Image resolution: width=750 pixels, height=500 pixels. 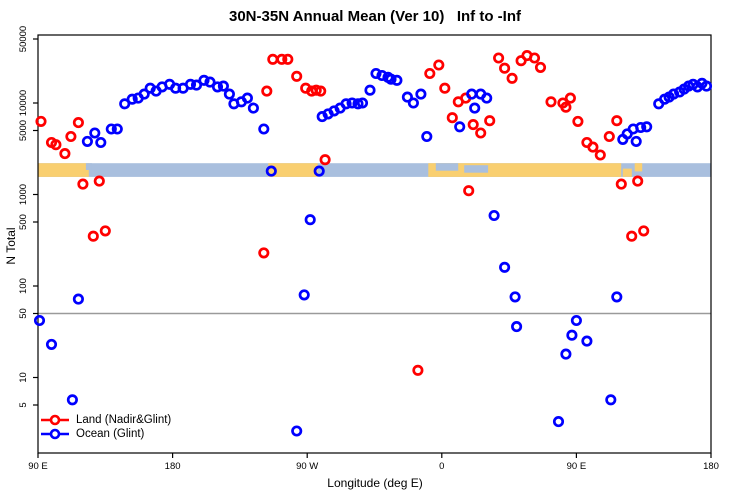 I want to click on legend: Land (Nadir&Glint) Ocean (Glint), so click(x=105, y=427).